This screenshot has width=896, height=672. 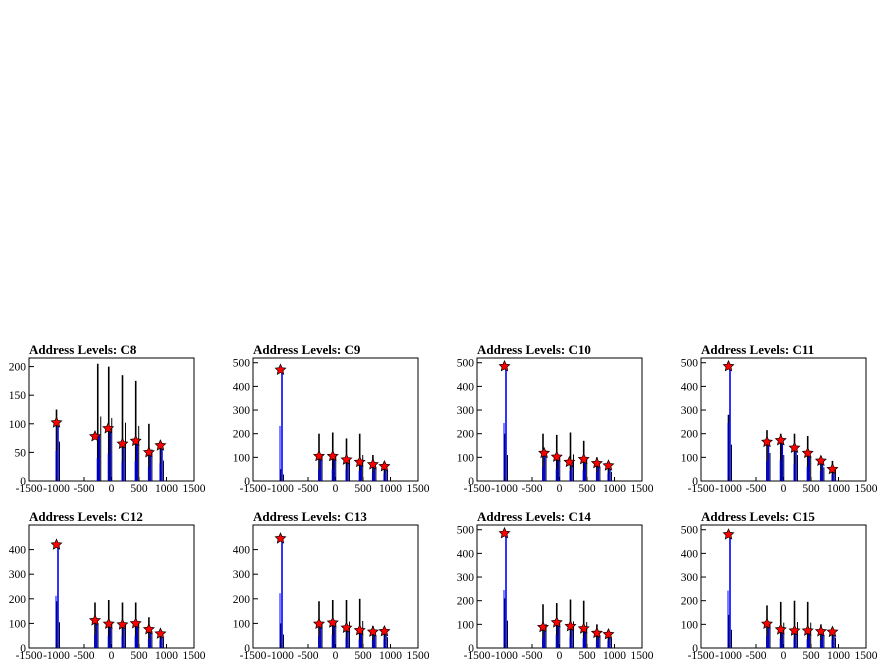 I want to click on chart-title: Address Levels: C13, so click(x=310, y=516).